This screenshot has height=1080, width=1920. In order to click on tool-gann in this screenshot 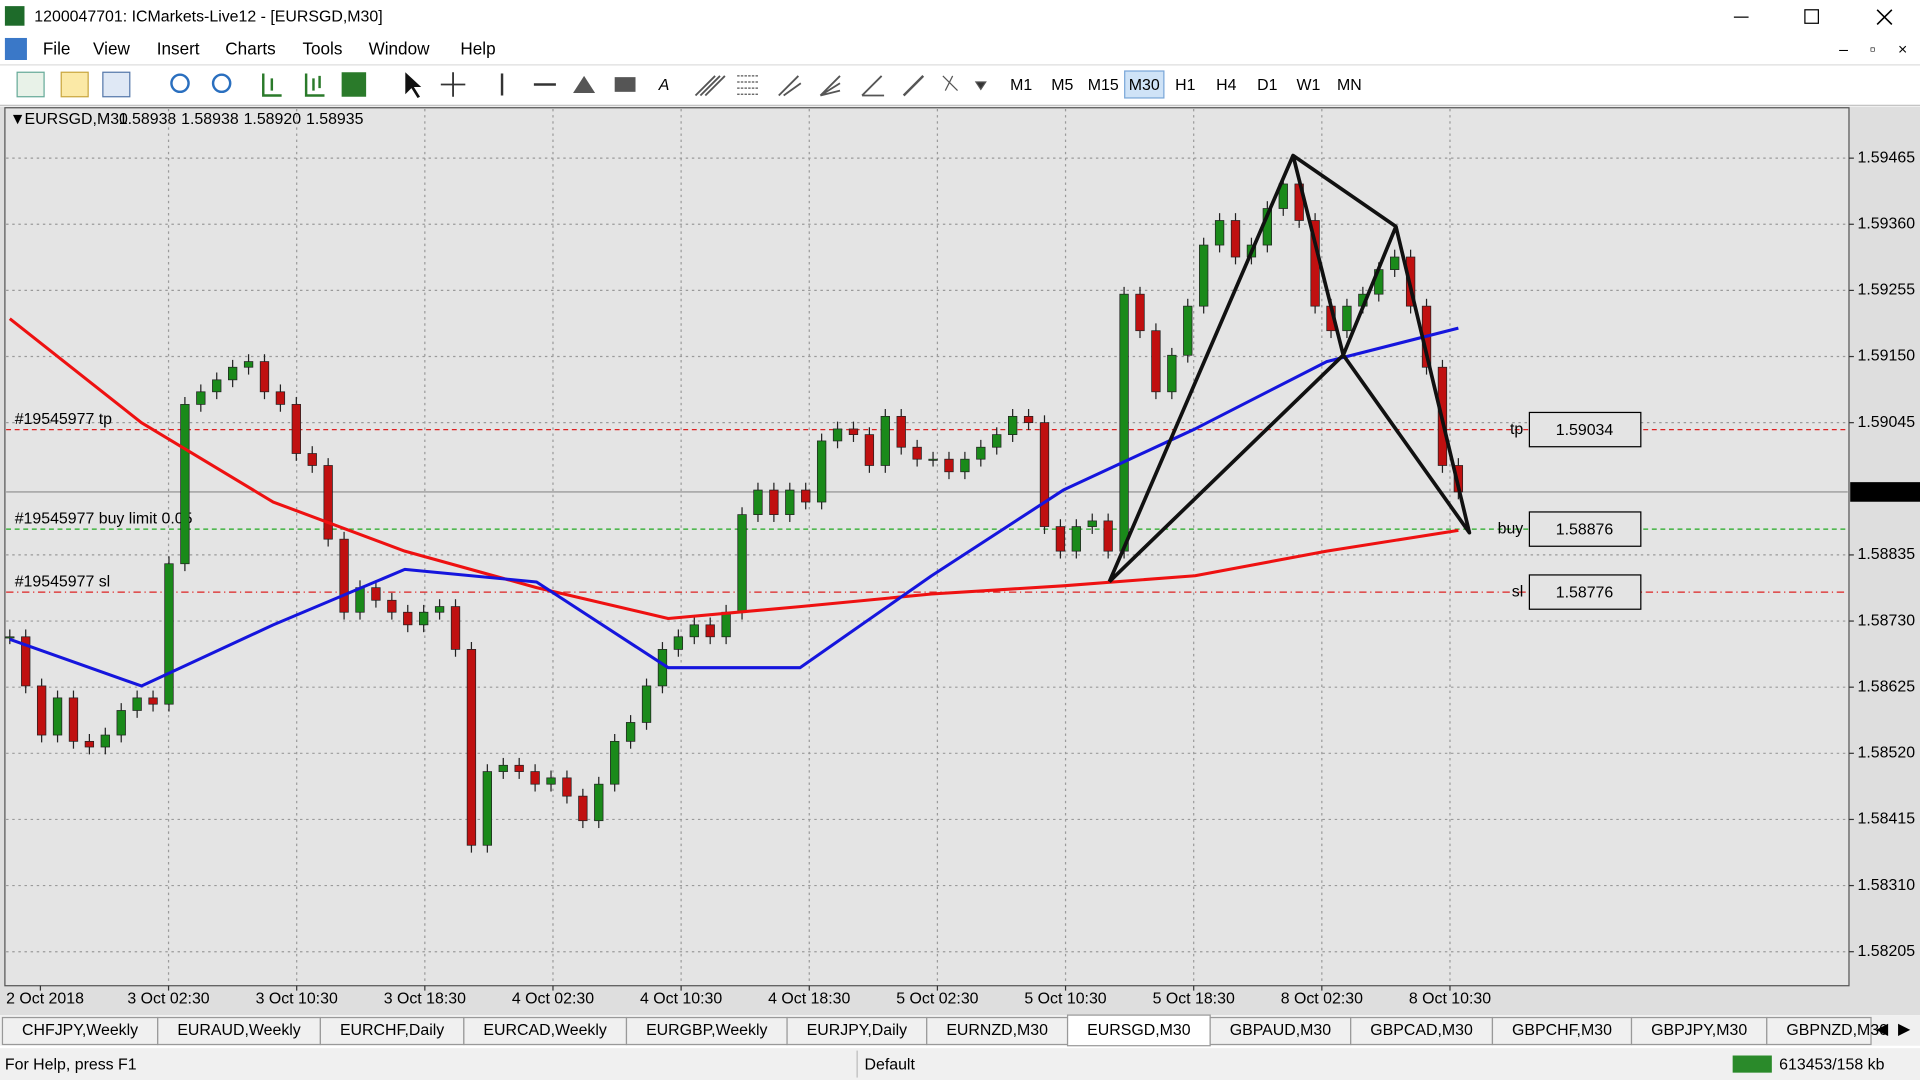, I will do `click(830, 86)`.